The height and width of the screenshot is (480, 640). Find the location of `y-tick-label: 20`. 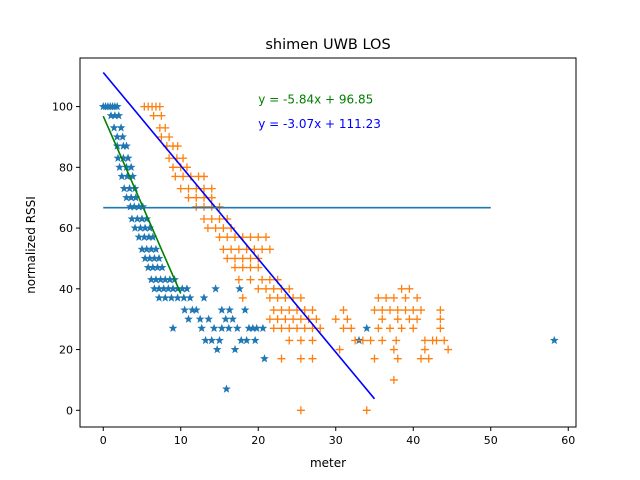

y-tick-label: 20 is located at coordinates (66, 350).